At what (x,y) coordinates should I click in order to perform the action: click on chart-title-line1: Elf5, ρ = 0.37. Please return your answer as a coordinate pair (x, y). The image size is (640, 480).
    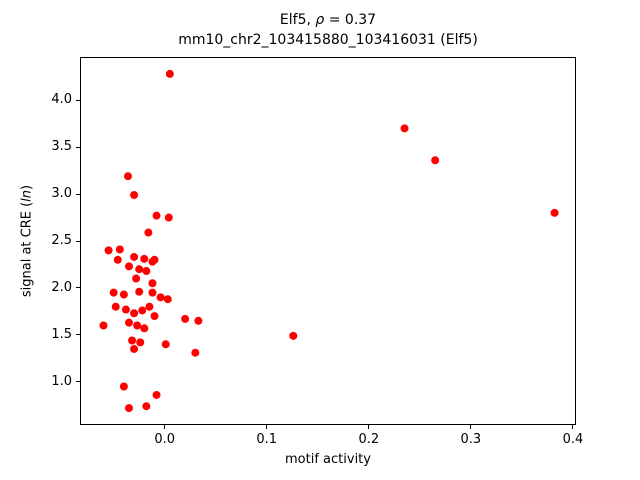
    Looking at the image, I should click on (328, 20).